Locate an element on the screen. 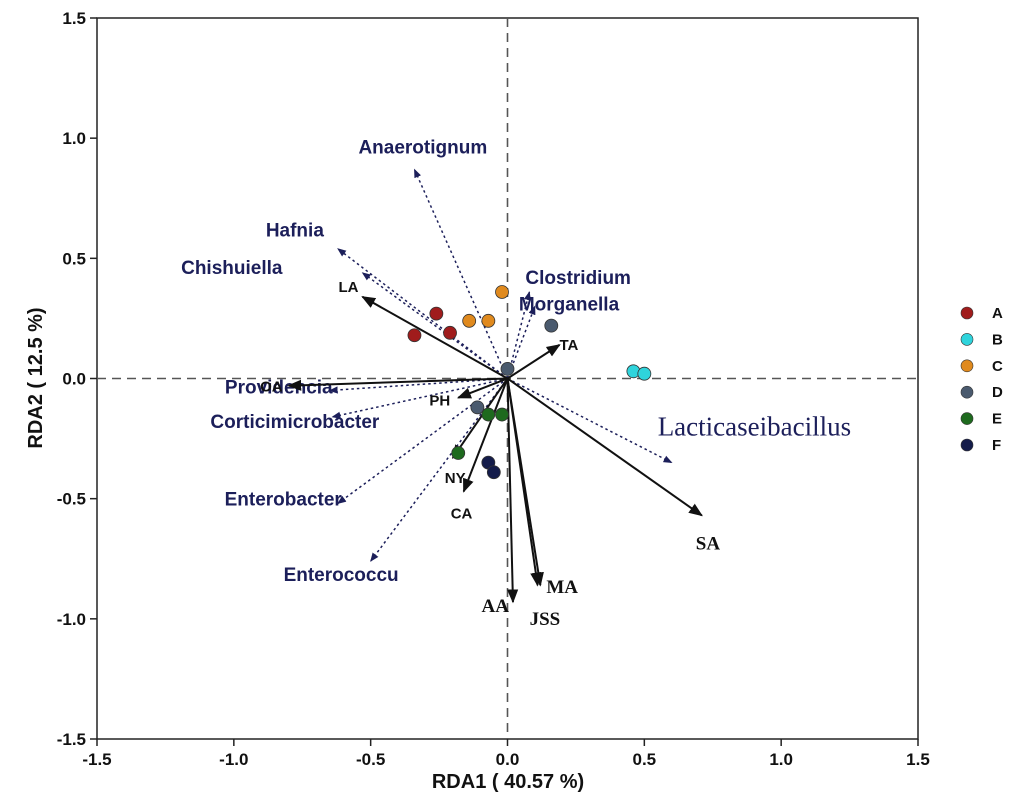 This screenshot has width=1012, height=800. env-label: NY is located at coordinates (455, 478).